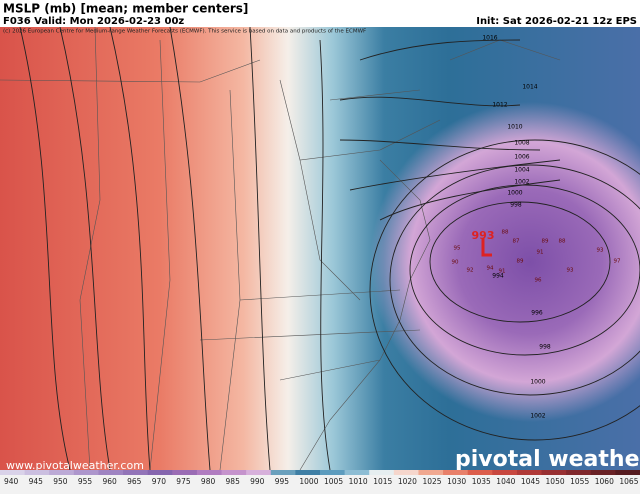  I want to click on member-center-label: 97, so click(617, 262).